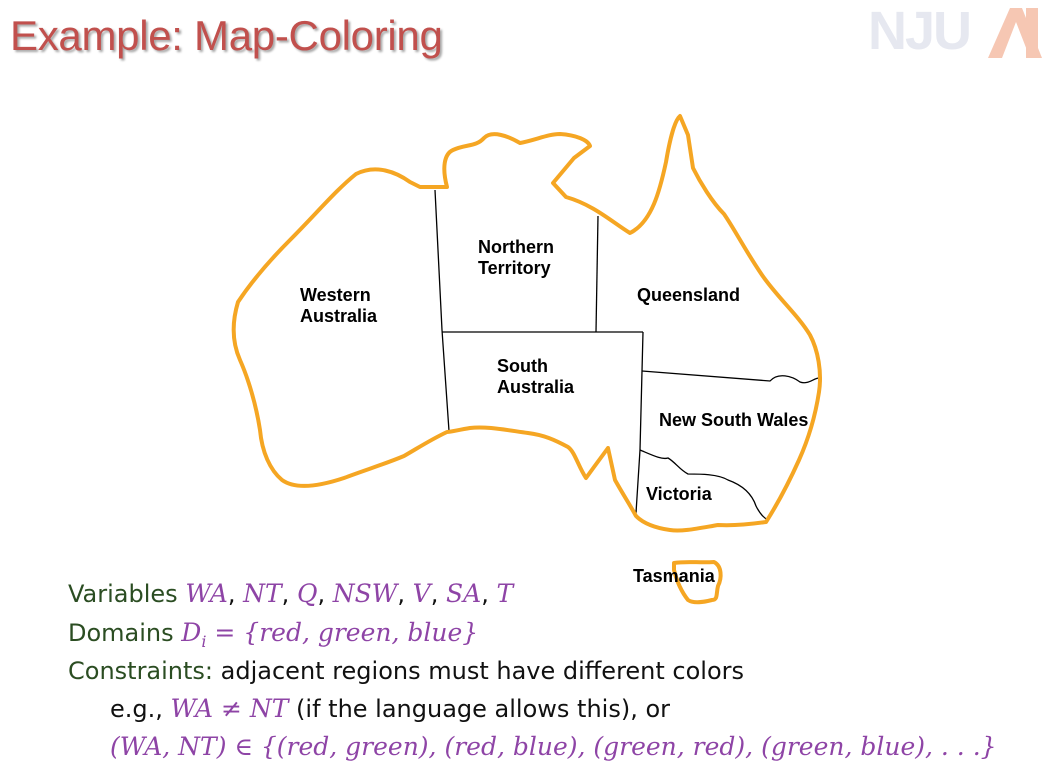  What do you see at coordinates (123, 594) in the screenshot?
I see `variables-keyword: Variables` at bounding box center [123, 594].